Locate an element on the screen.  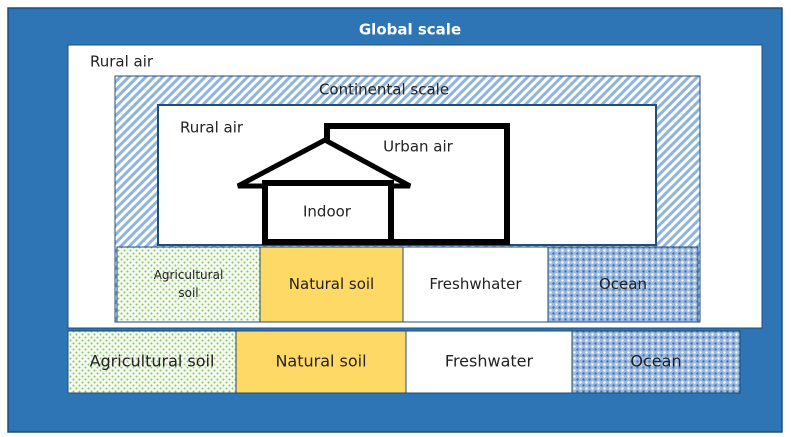
indoor-box is located at coordinates (328, 212).